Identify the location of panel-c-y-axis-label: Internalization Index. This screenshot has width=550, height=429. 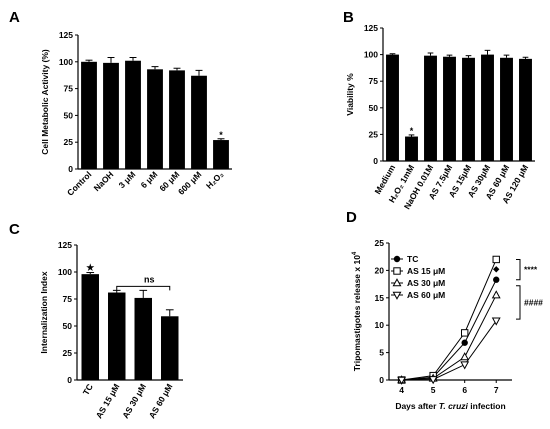
(44, 312).